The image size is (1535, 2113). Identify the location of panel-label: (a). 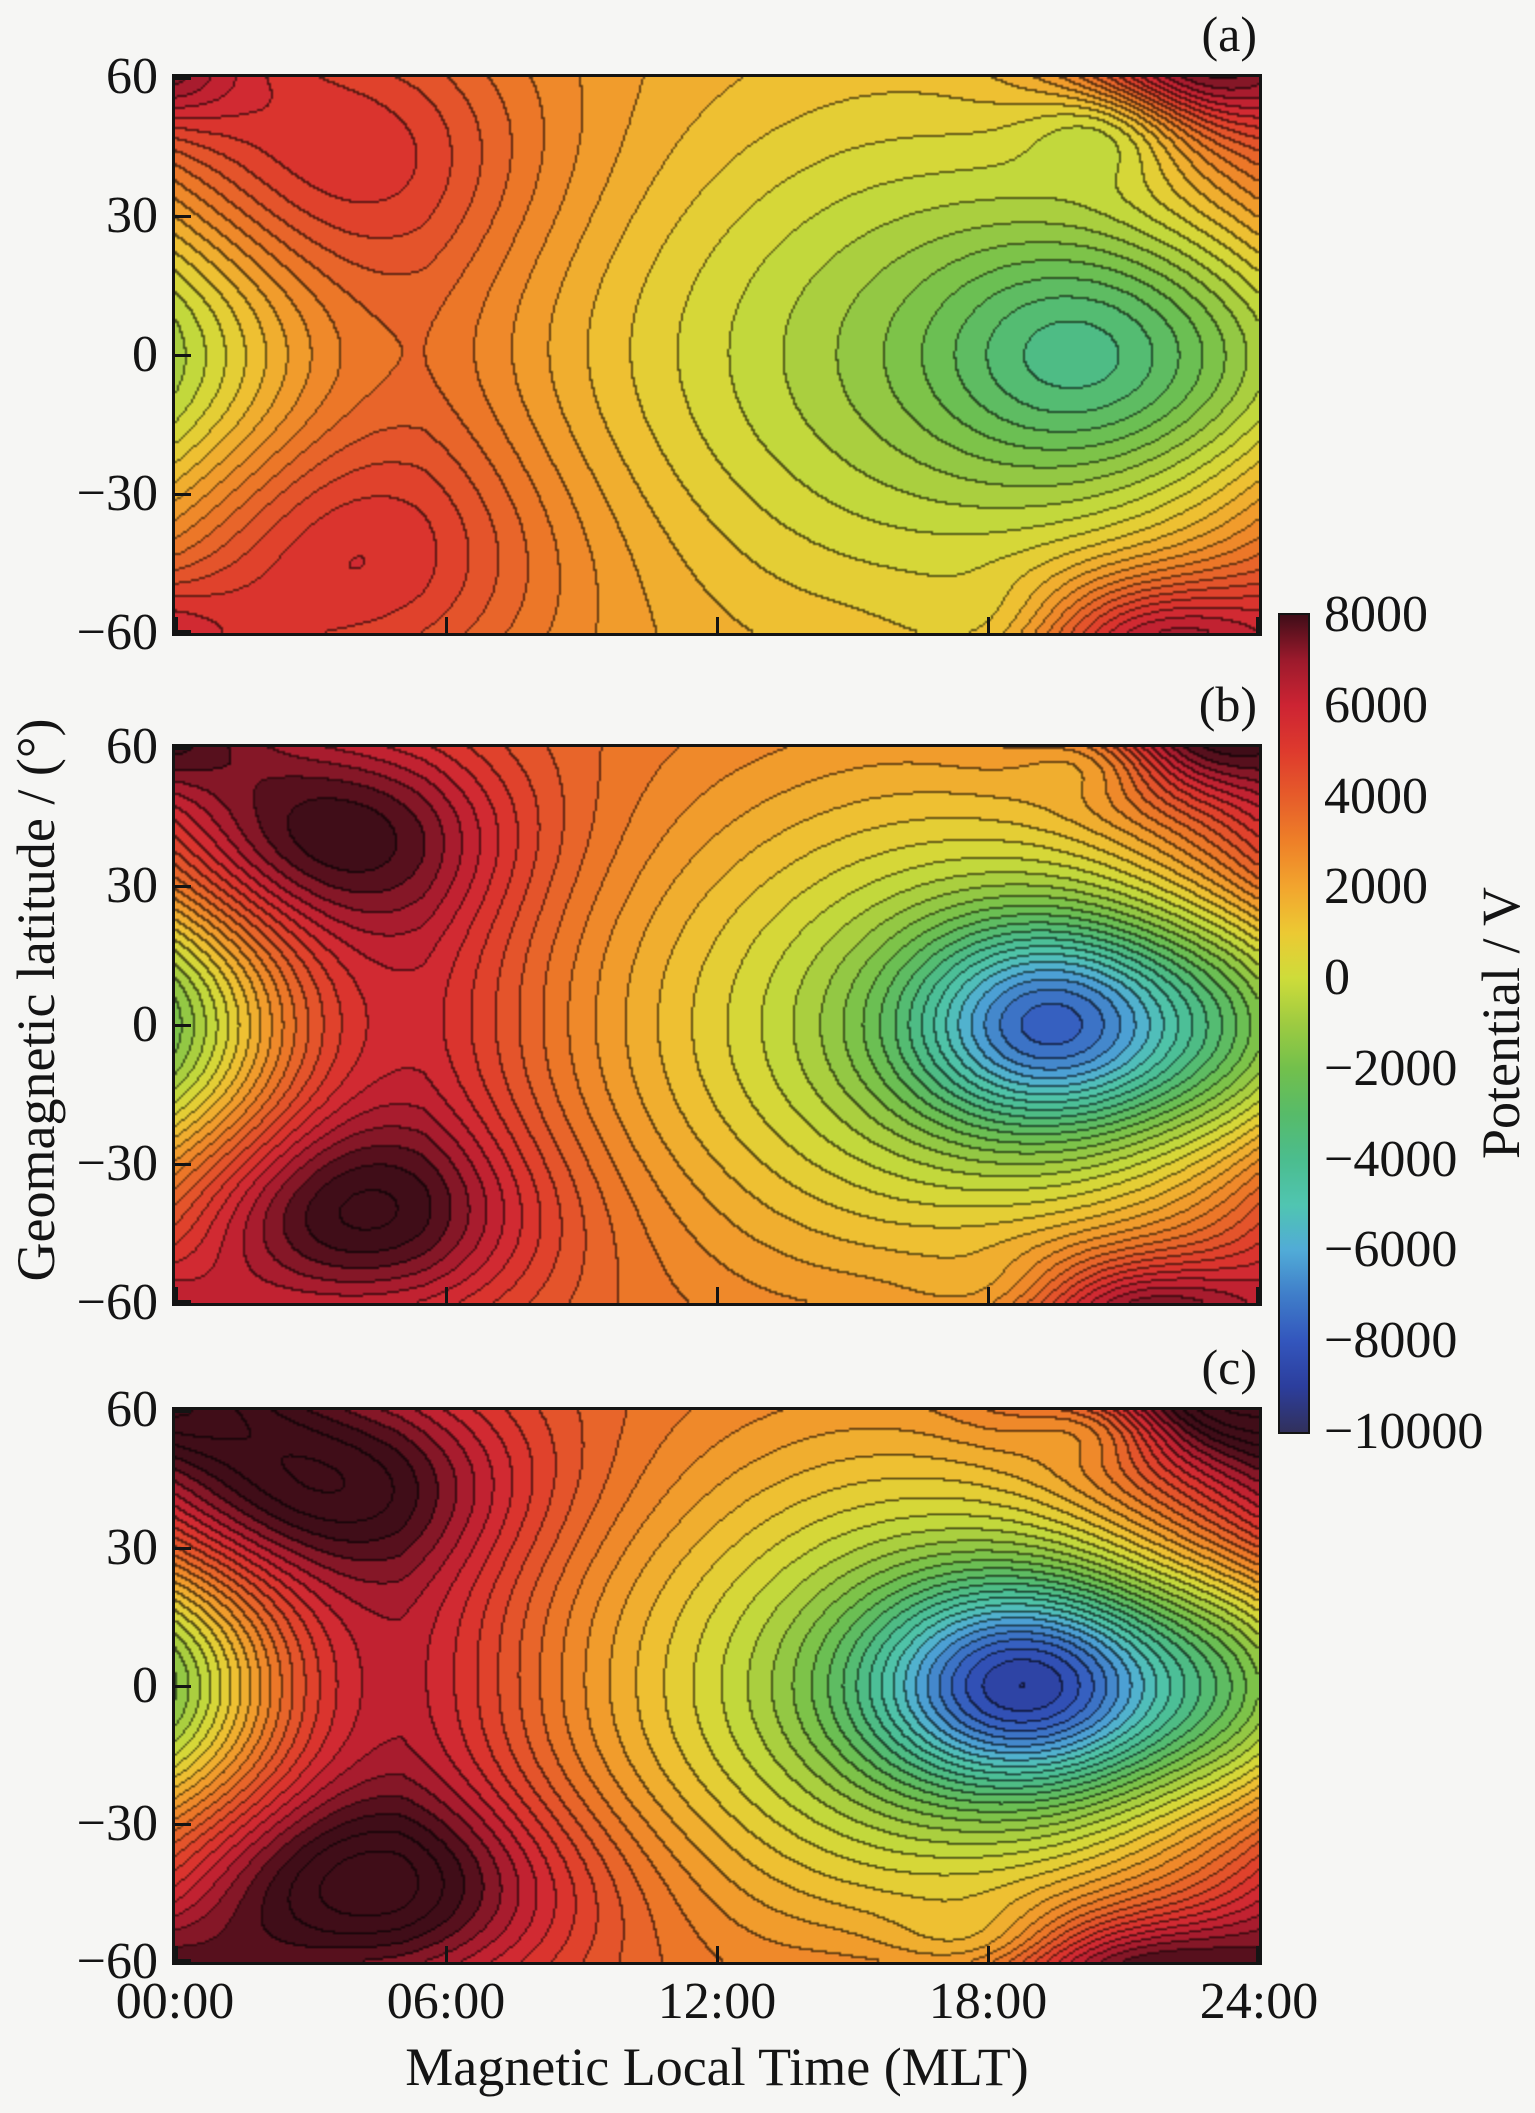
(1229, 34).